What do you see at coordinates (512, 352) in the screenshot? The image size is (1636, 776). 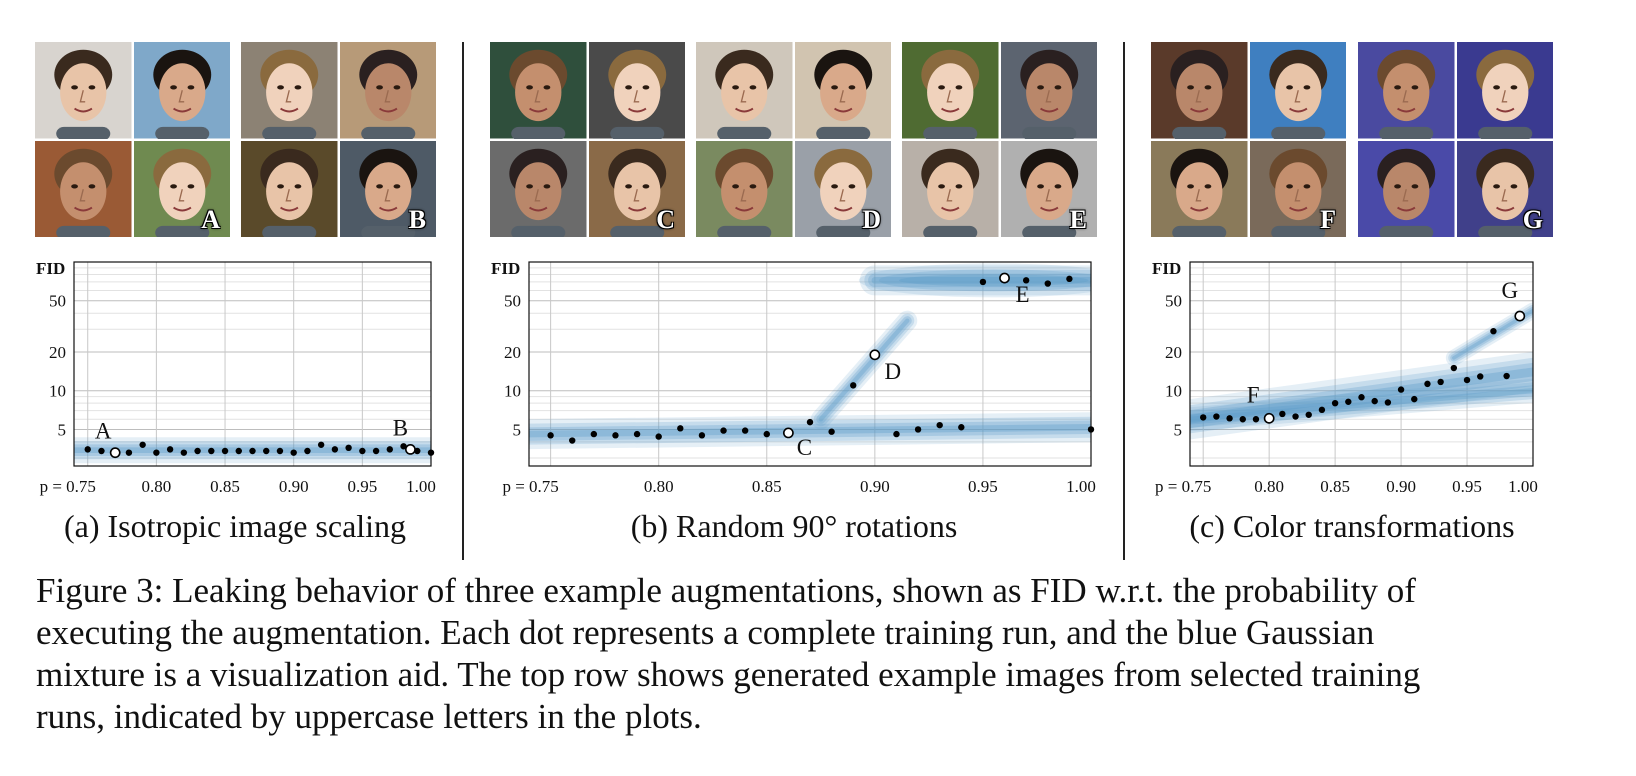 I see `y-tick-label: 20` at bounding box center [512, 352].